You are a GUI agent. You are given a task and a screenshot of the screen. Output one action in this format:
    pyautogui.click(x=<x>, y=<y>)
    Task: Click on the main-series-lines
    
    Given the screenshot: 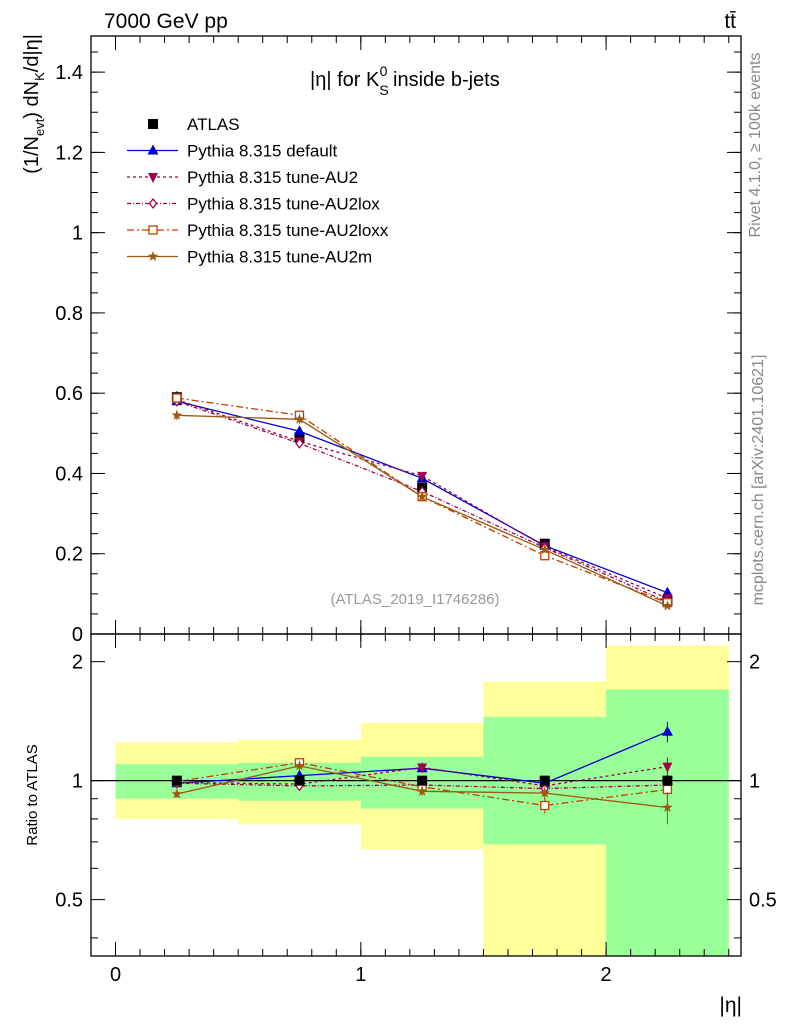 What is the action you would take?
    pyautogui.click(x=422, y=502)
    